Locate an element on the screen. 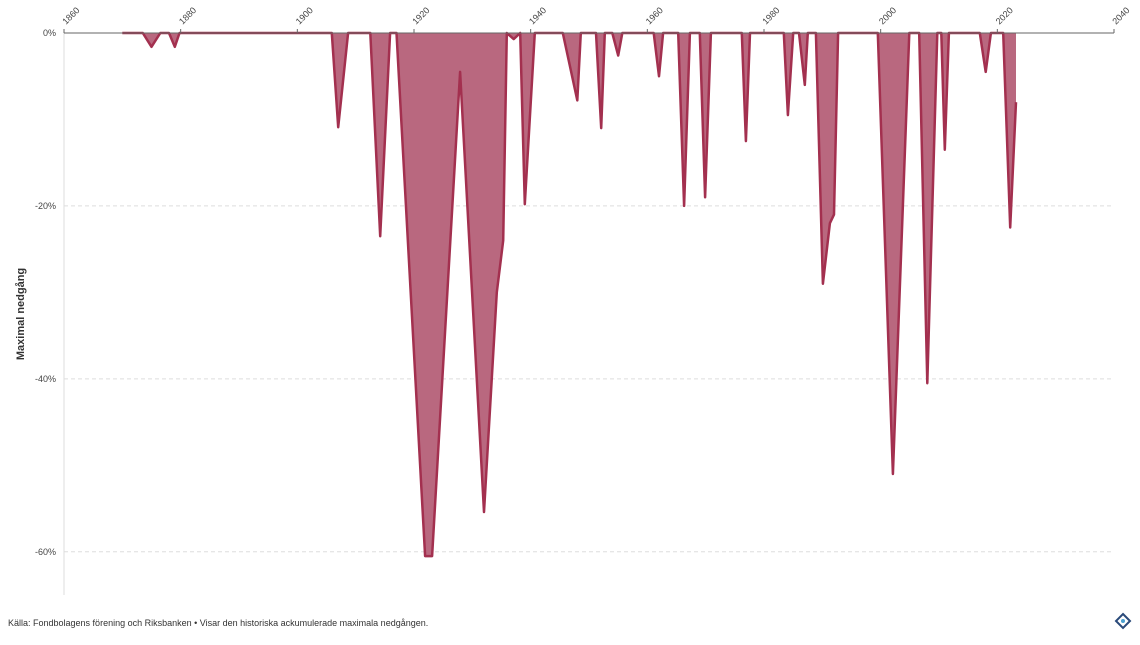  x-tick-label: 2000 is located at coordinates (887, 15).